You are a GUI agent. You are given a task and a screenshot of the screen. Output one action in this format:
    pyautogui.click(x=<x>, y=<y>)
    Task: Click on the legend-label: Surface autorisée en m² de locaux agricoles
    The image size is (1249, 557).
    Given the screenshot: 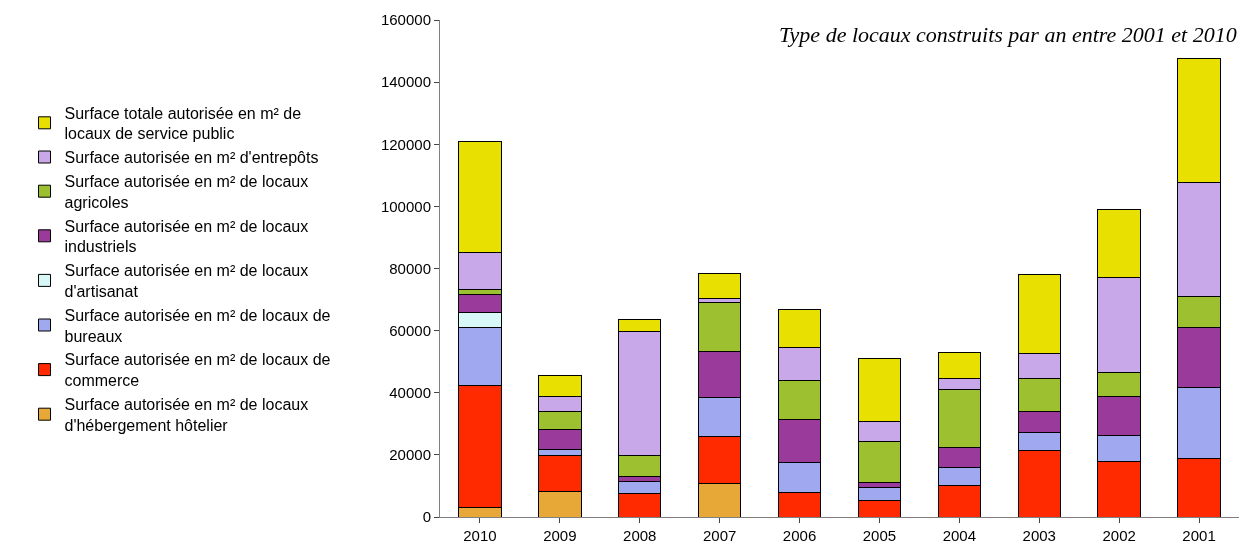 What is the action you would take?
    pyautogui.click(x=186, y=192)
    